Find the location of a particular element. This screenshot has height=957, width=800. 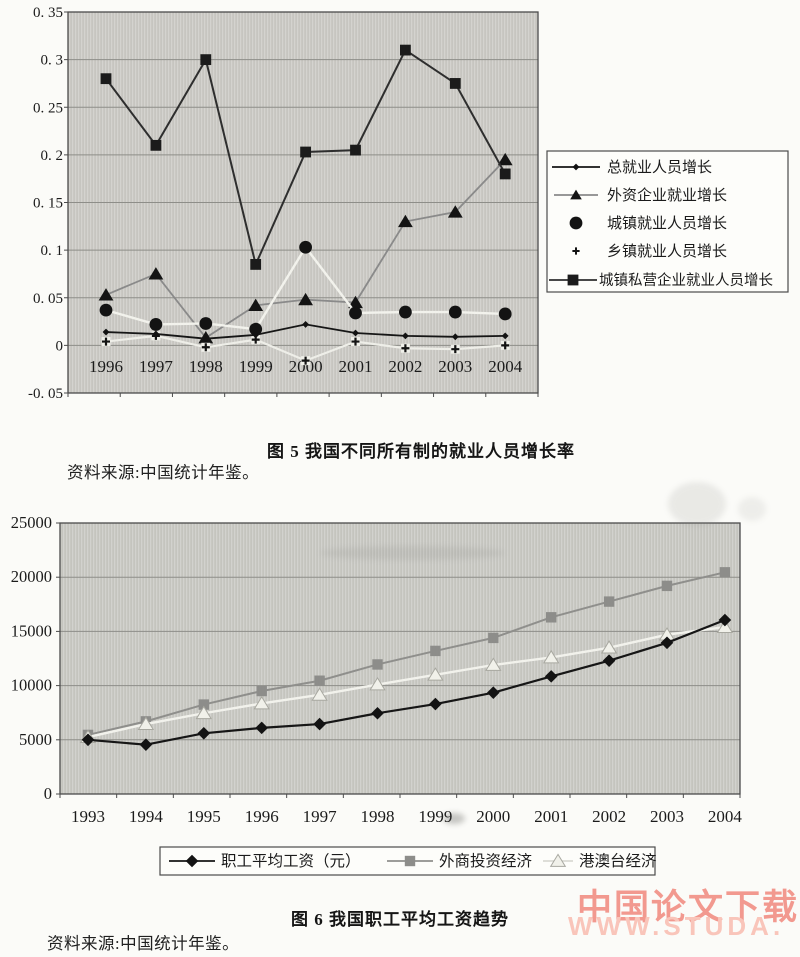

watermark-line1: 中国论文下载 is located at coordinates (688, 907).